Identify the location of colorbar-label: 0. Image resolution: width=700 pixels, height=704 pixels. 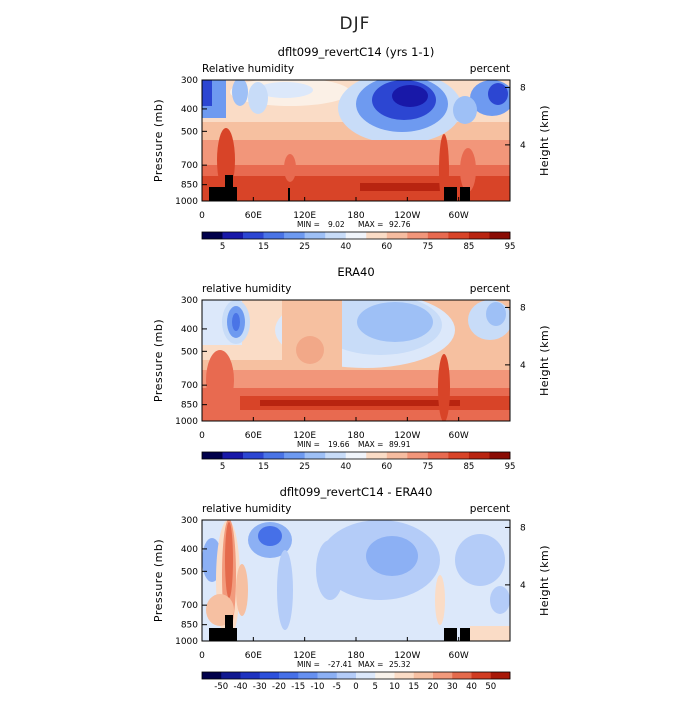
(355, 687).